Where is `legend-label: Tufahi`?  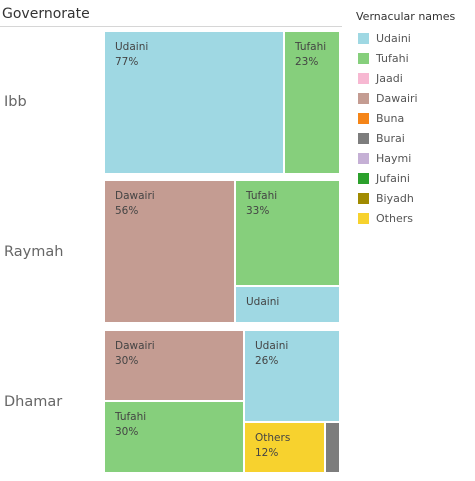
legend-label: Tufahi is located at coordinates (392, 58).